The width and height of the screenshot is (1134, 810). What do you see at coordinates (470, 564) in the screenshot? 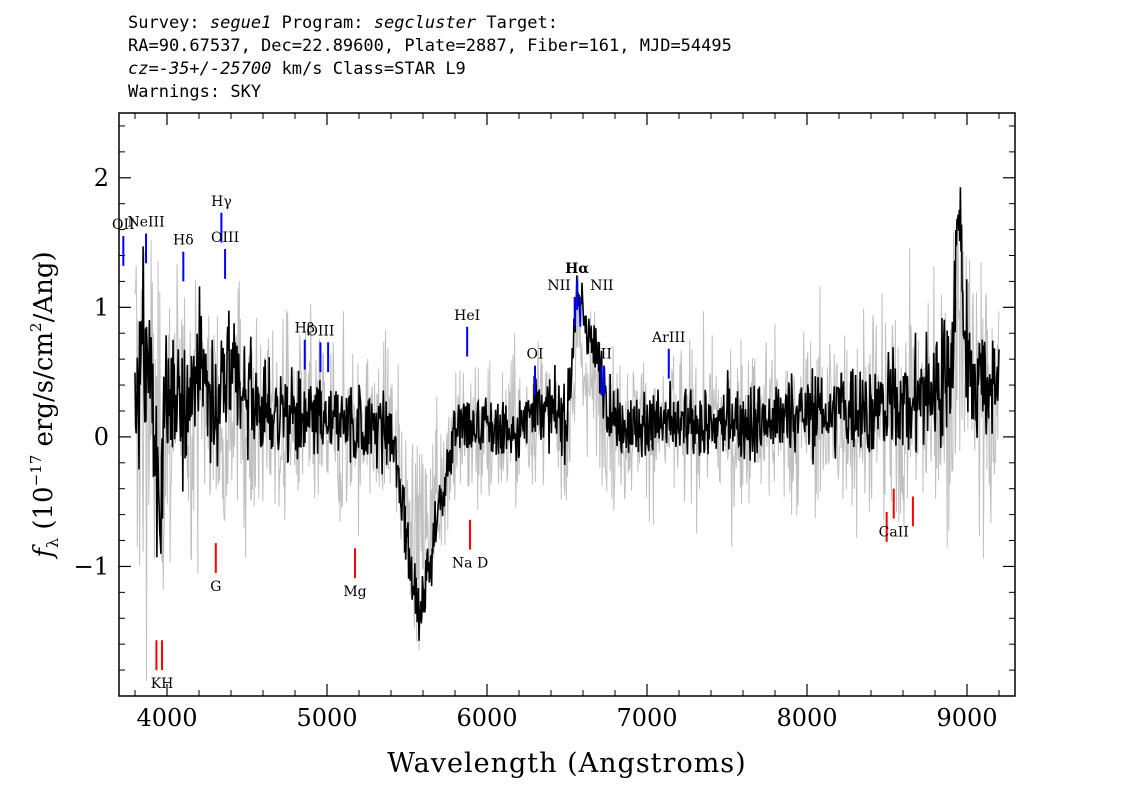
I see `absorption-line-label: Na D` at bounding box center [470, 564].